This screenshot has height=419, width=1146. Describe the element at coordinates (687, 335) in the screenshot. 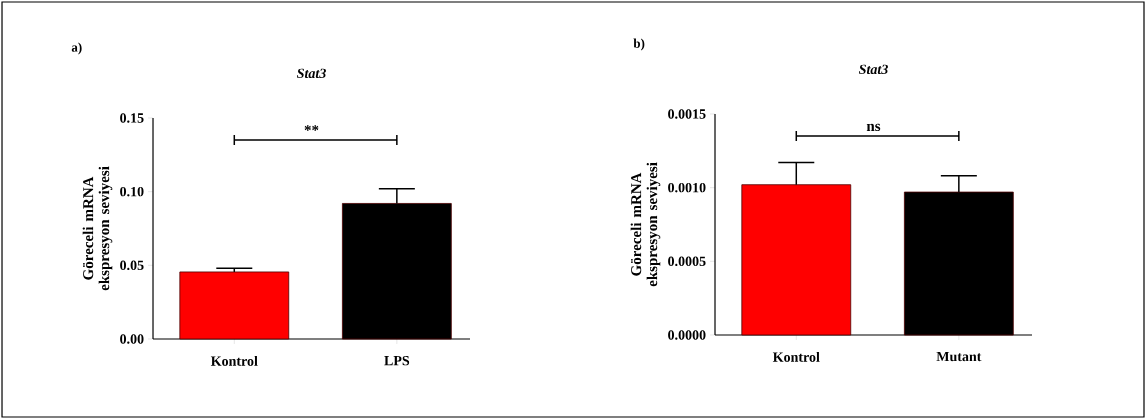

I see `y-tick-label: 0.0000` at that location.